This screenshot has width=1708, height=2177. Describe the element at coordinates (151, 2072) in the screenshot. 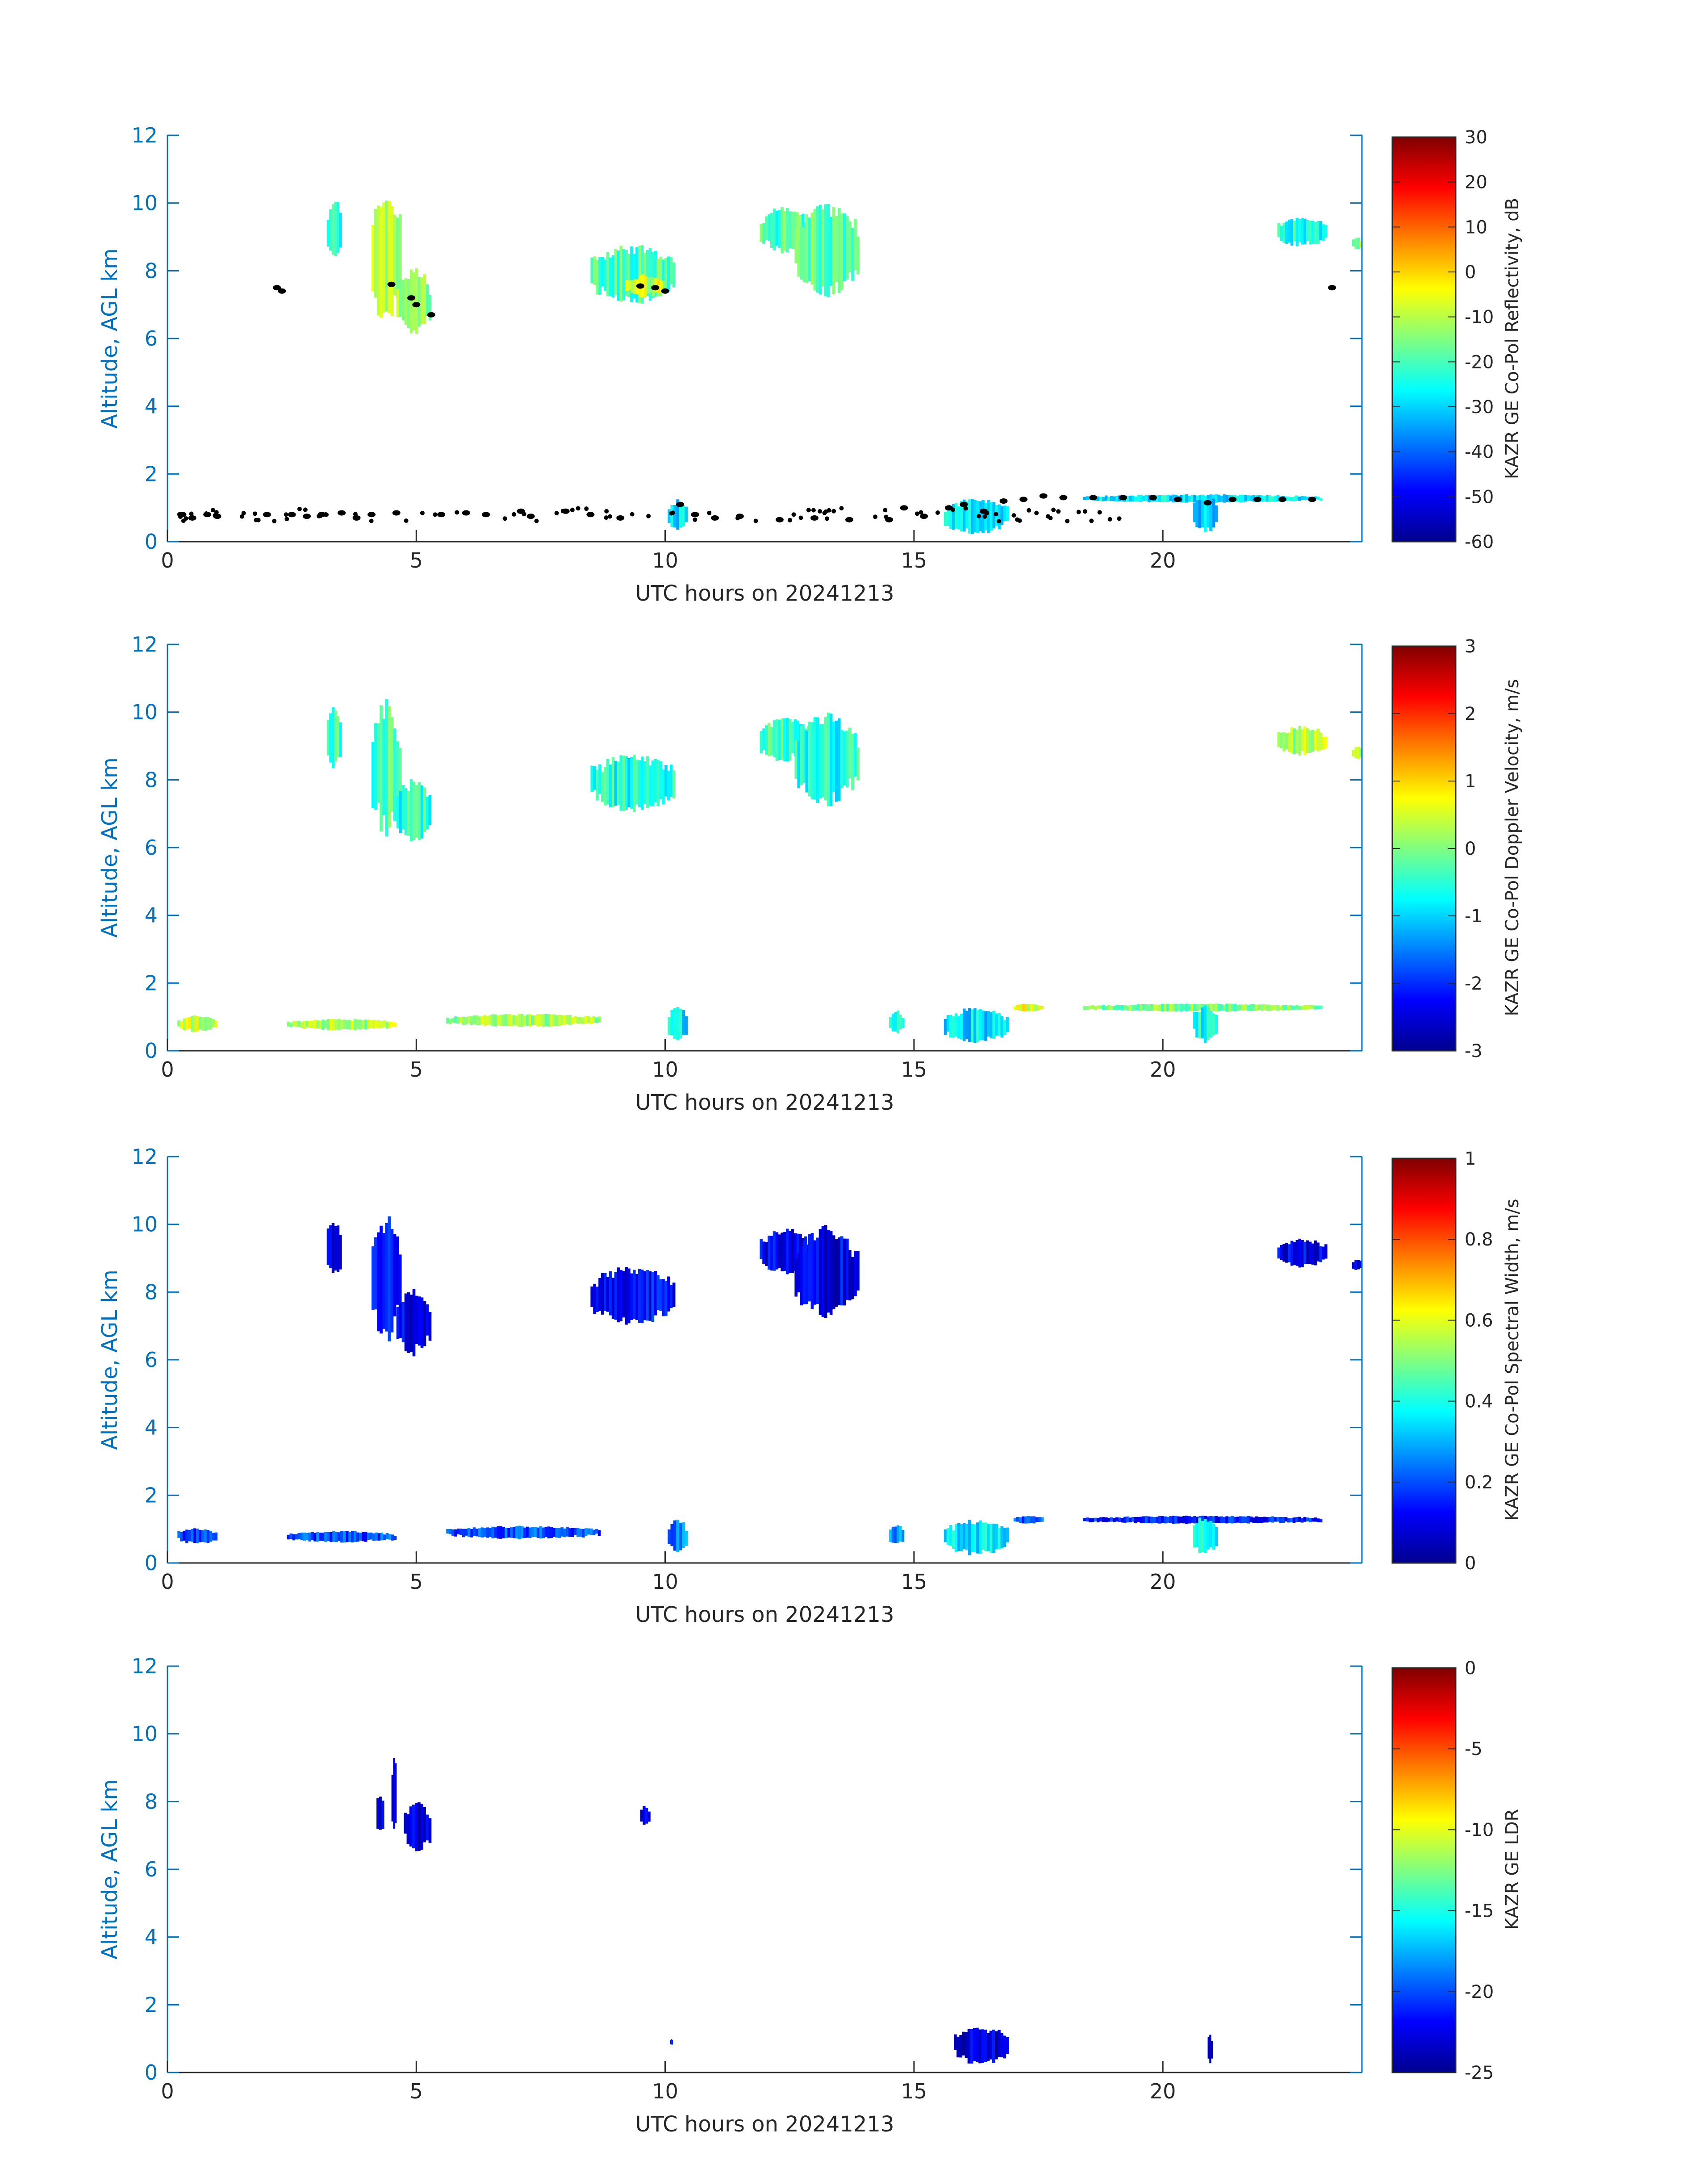

I see `y-tick-label: 0` at that location.